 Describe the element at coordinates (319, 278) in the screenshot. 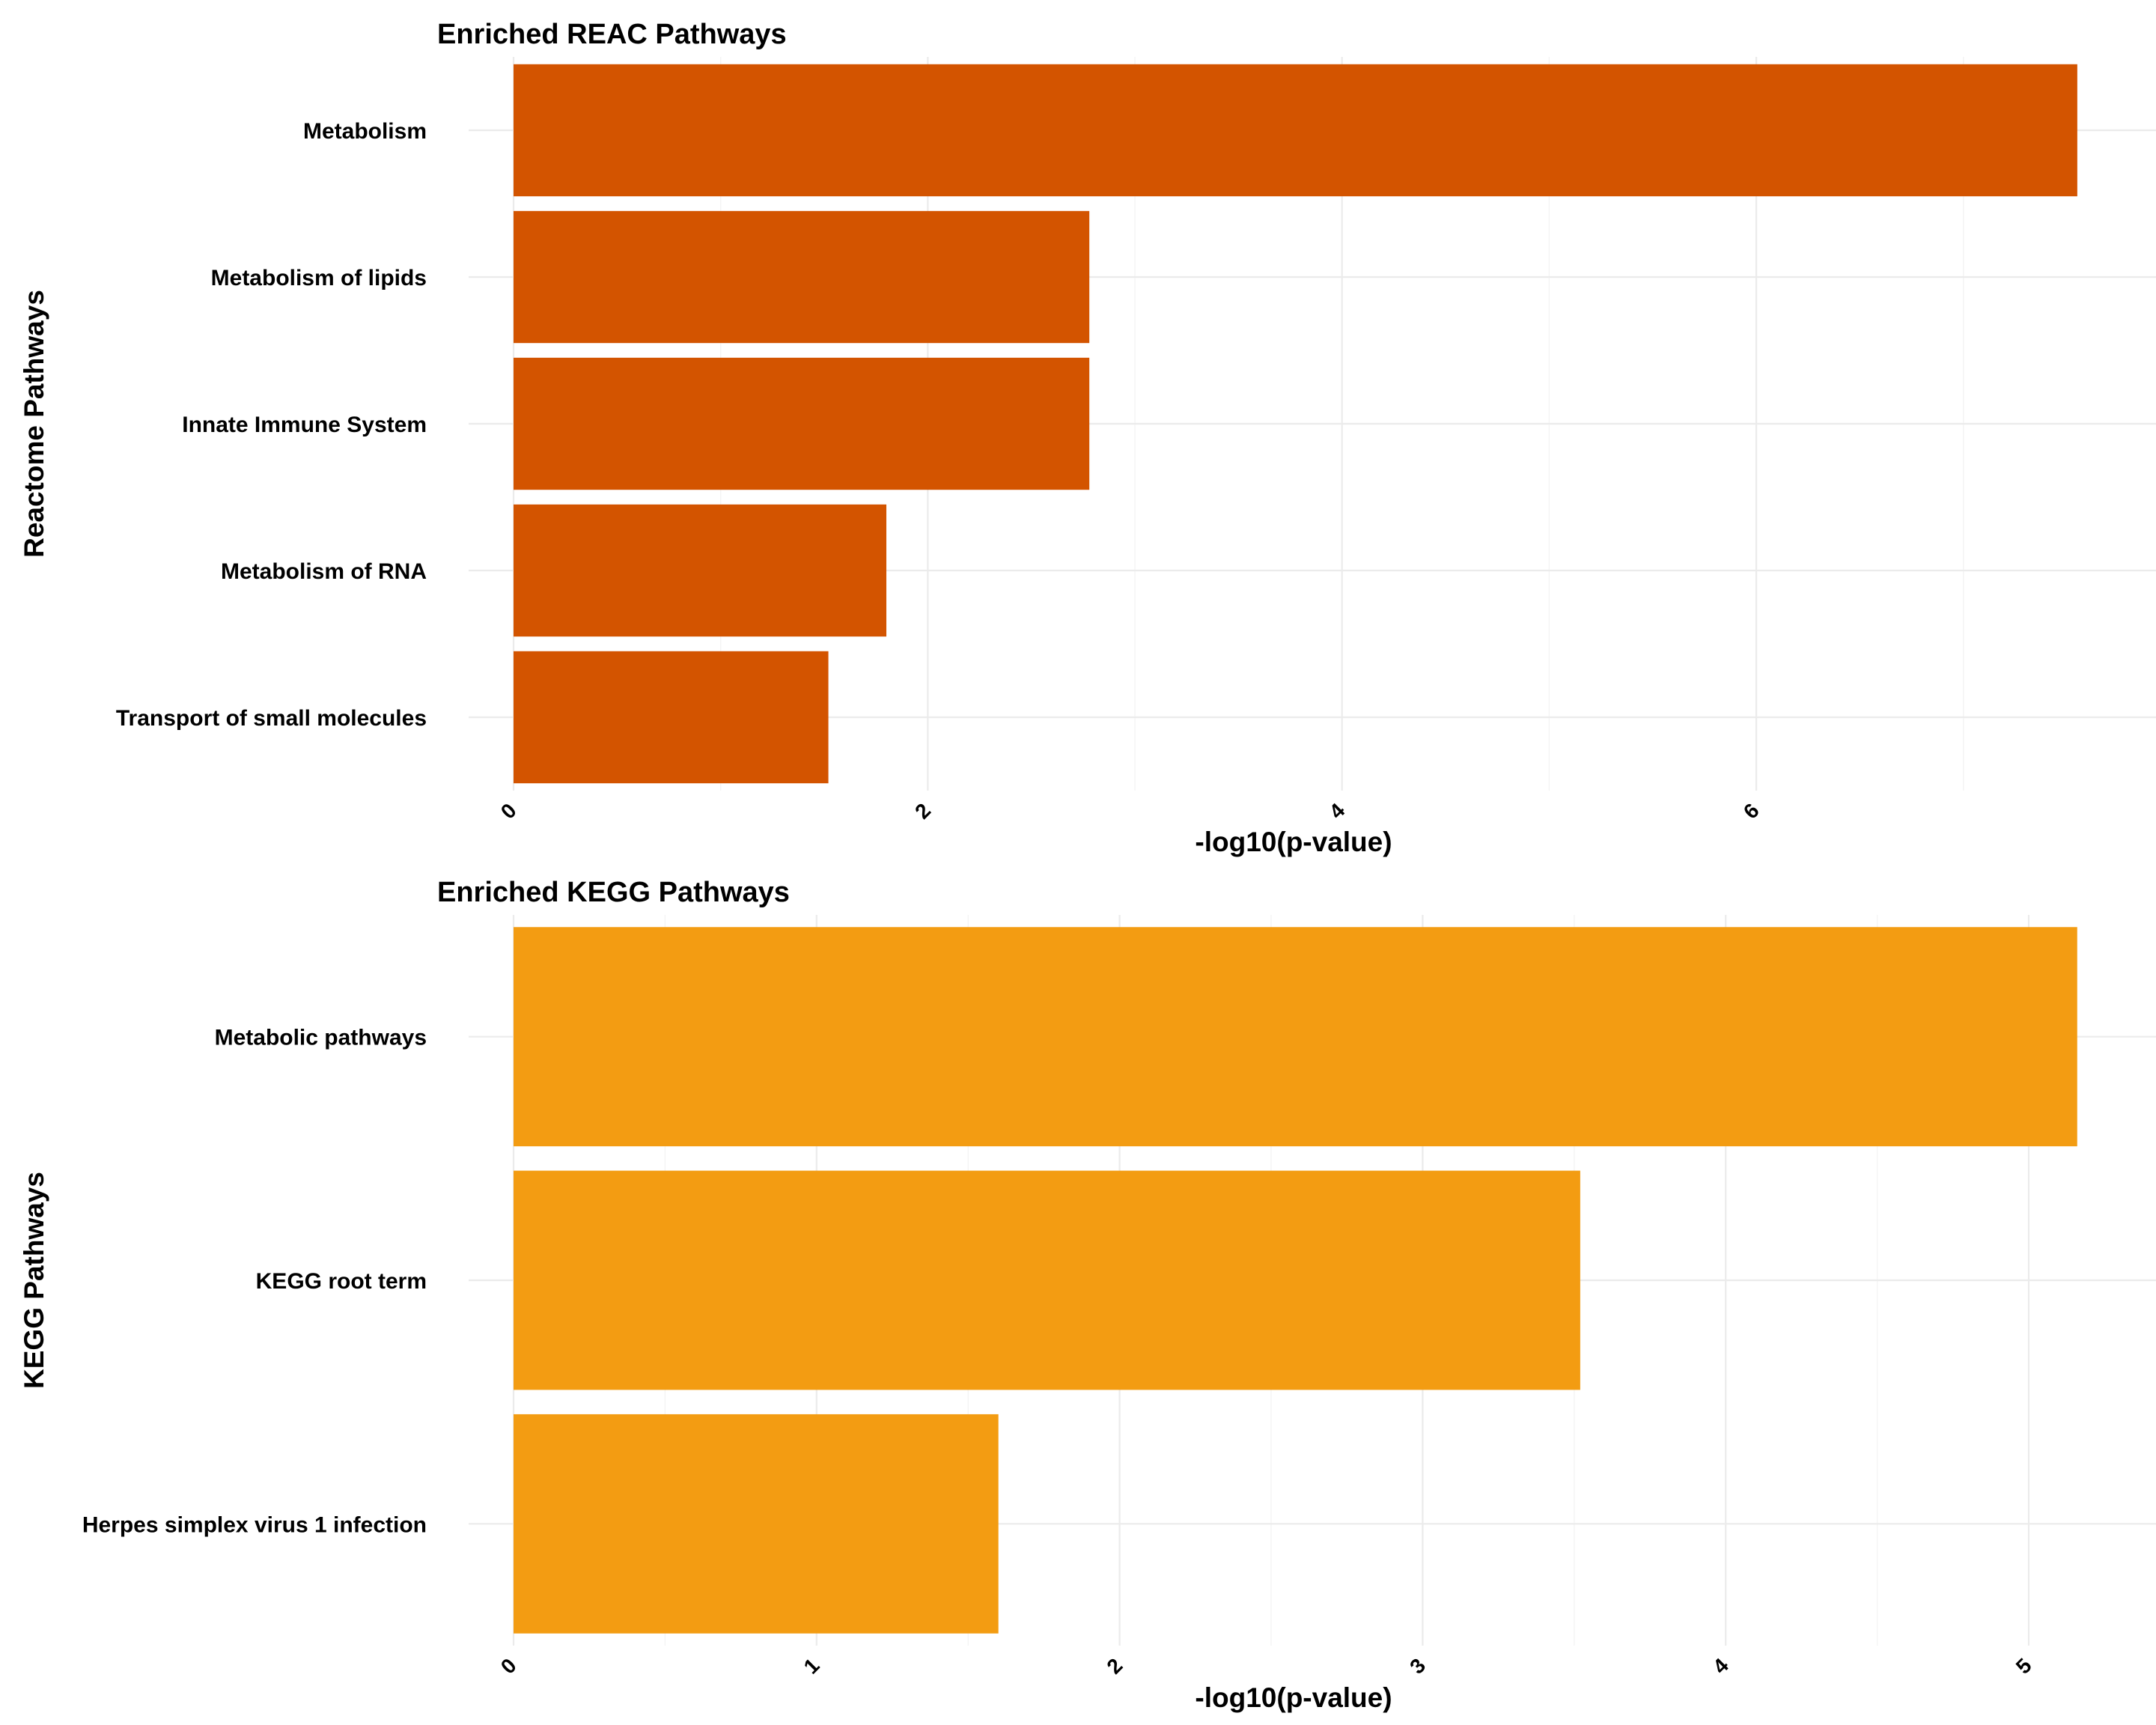

I see `category-label: Metabolism of lipids` at that location.